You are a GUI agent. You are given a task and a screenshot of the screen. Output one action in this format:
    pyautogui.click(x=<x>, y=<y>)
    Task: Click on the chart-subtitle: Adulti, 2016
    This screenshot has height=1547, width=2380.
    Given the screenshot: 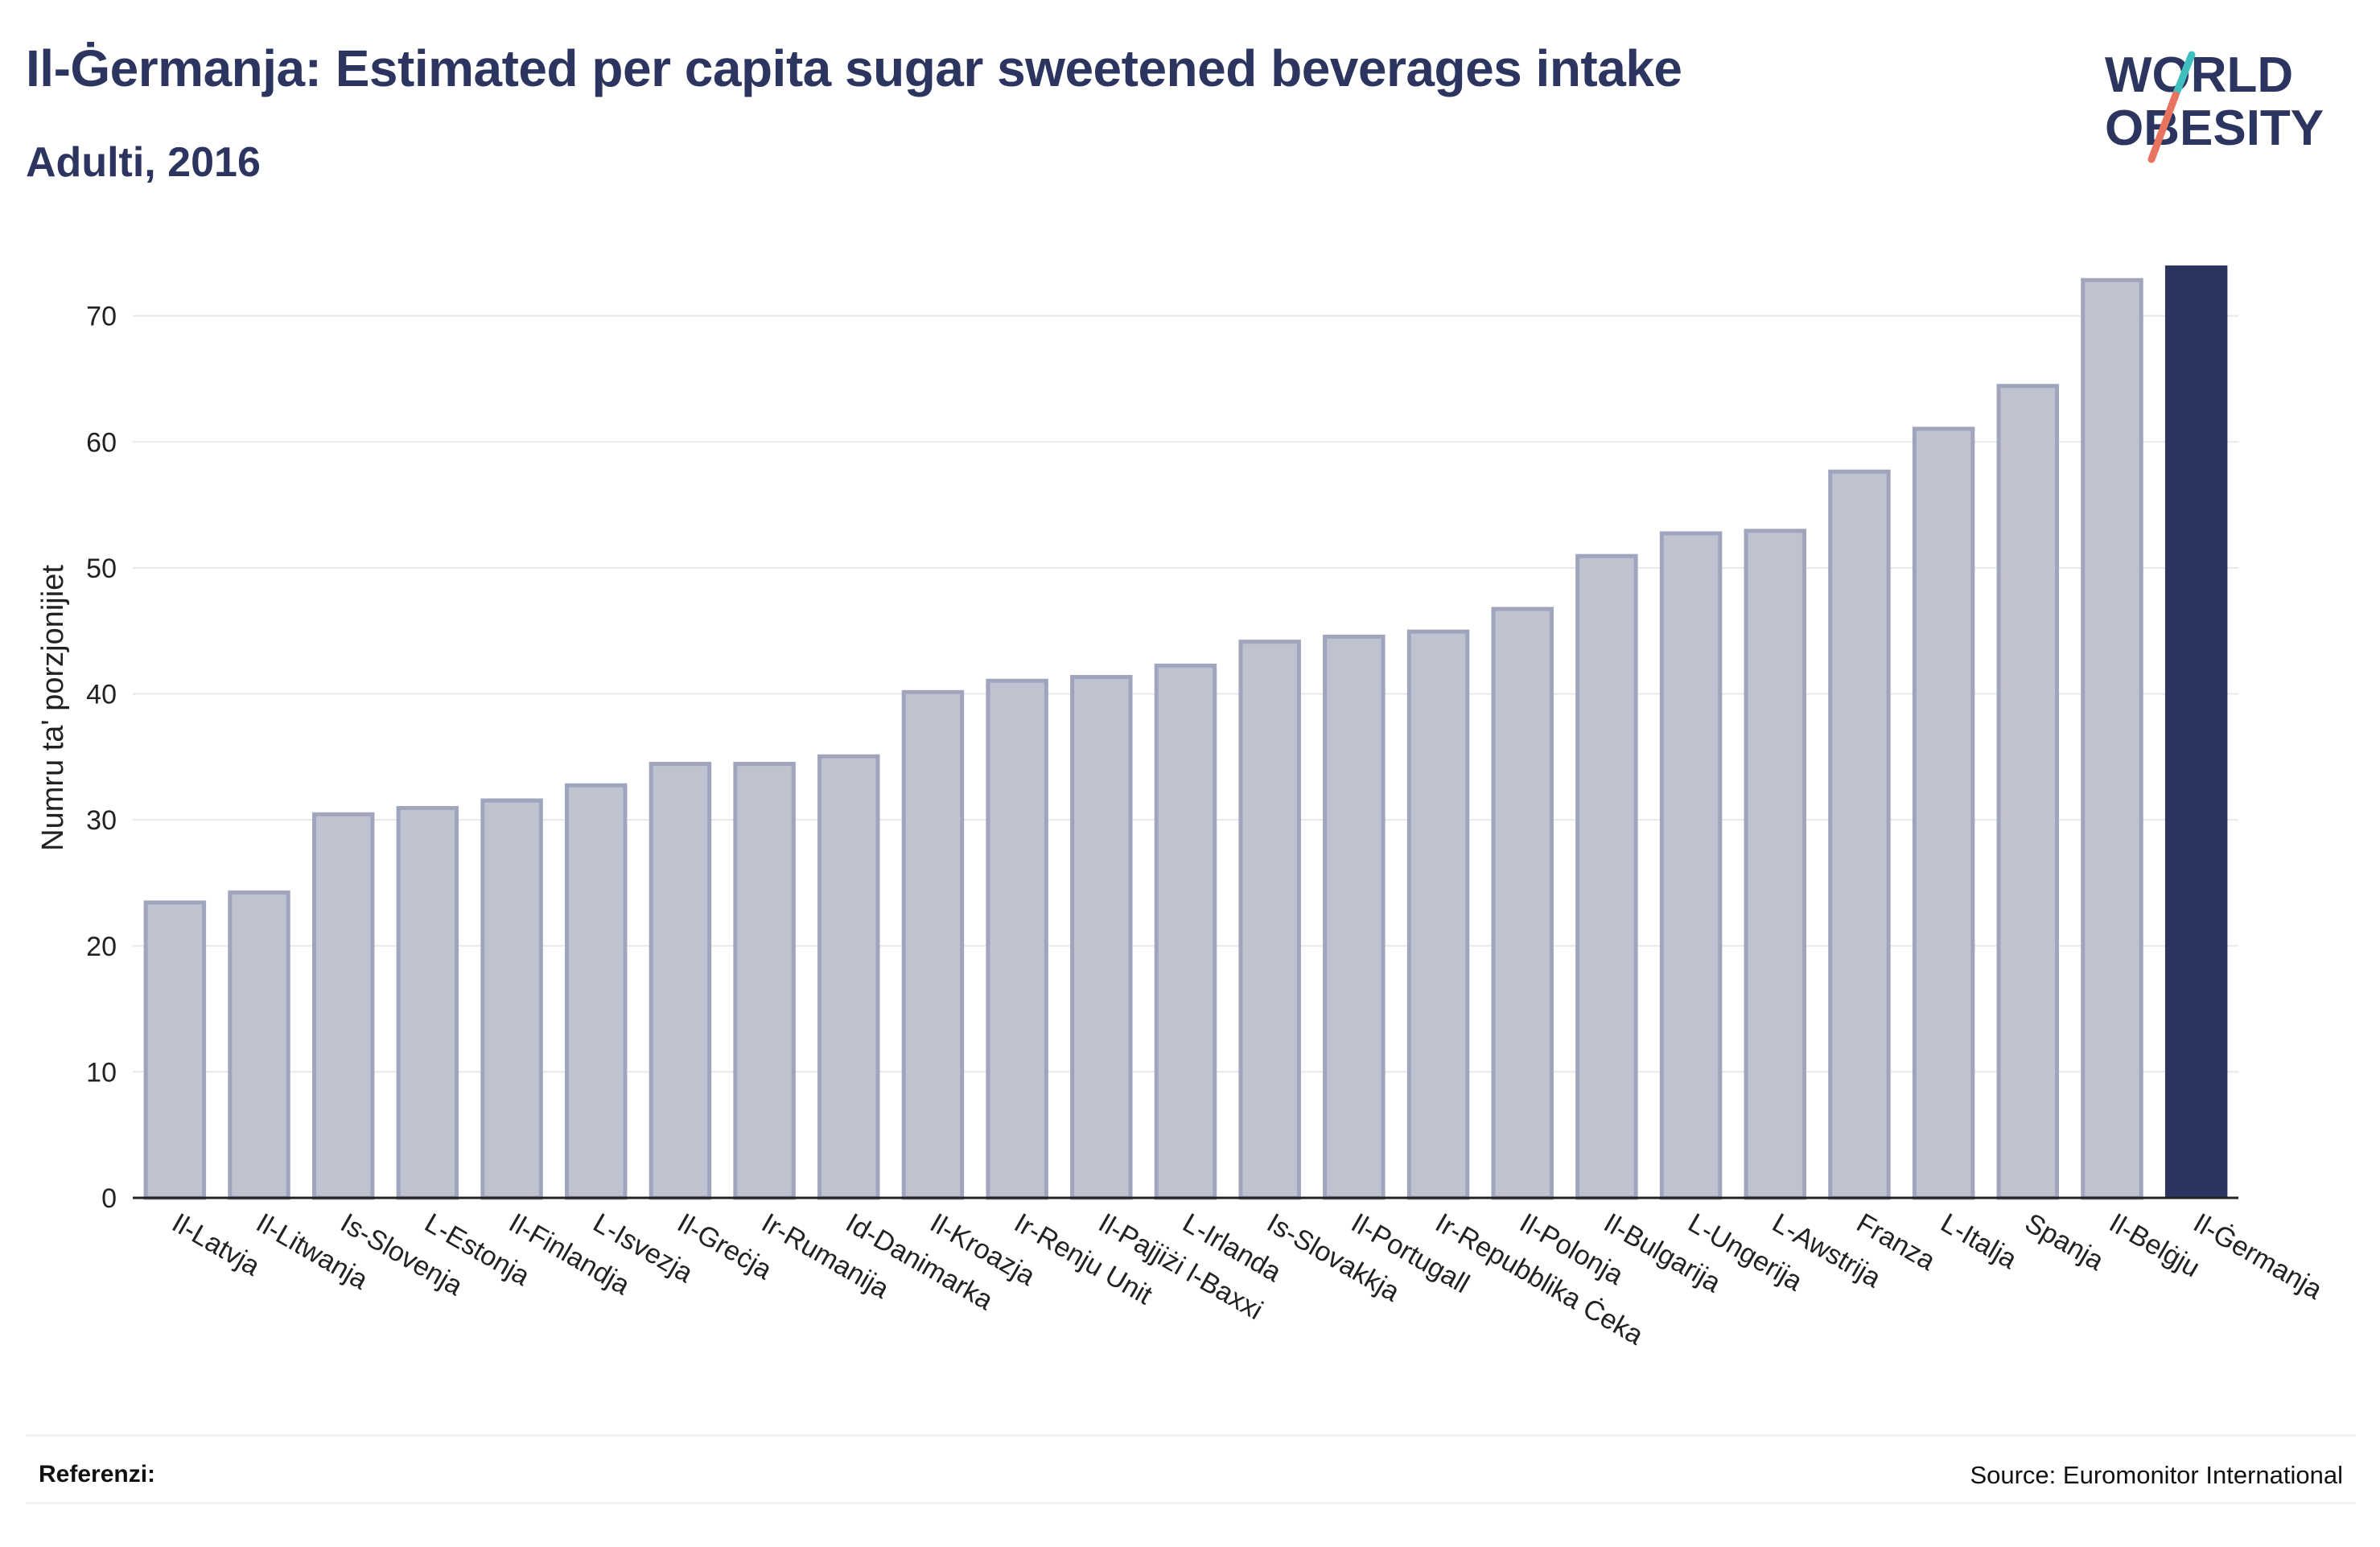 What is the action you would take?
    pyautogui.click(x=143, y=163)
    